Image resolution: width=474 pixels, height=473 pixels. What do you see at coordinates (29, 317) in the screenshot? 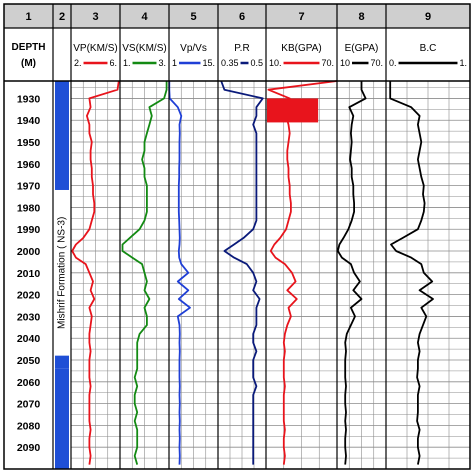
I see `depth-tick-label: 2030` at bounding box center [29, 317].